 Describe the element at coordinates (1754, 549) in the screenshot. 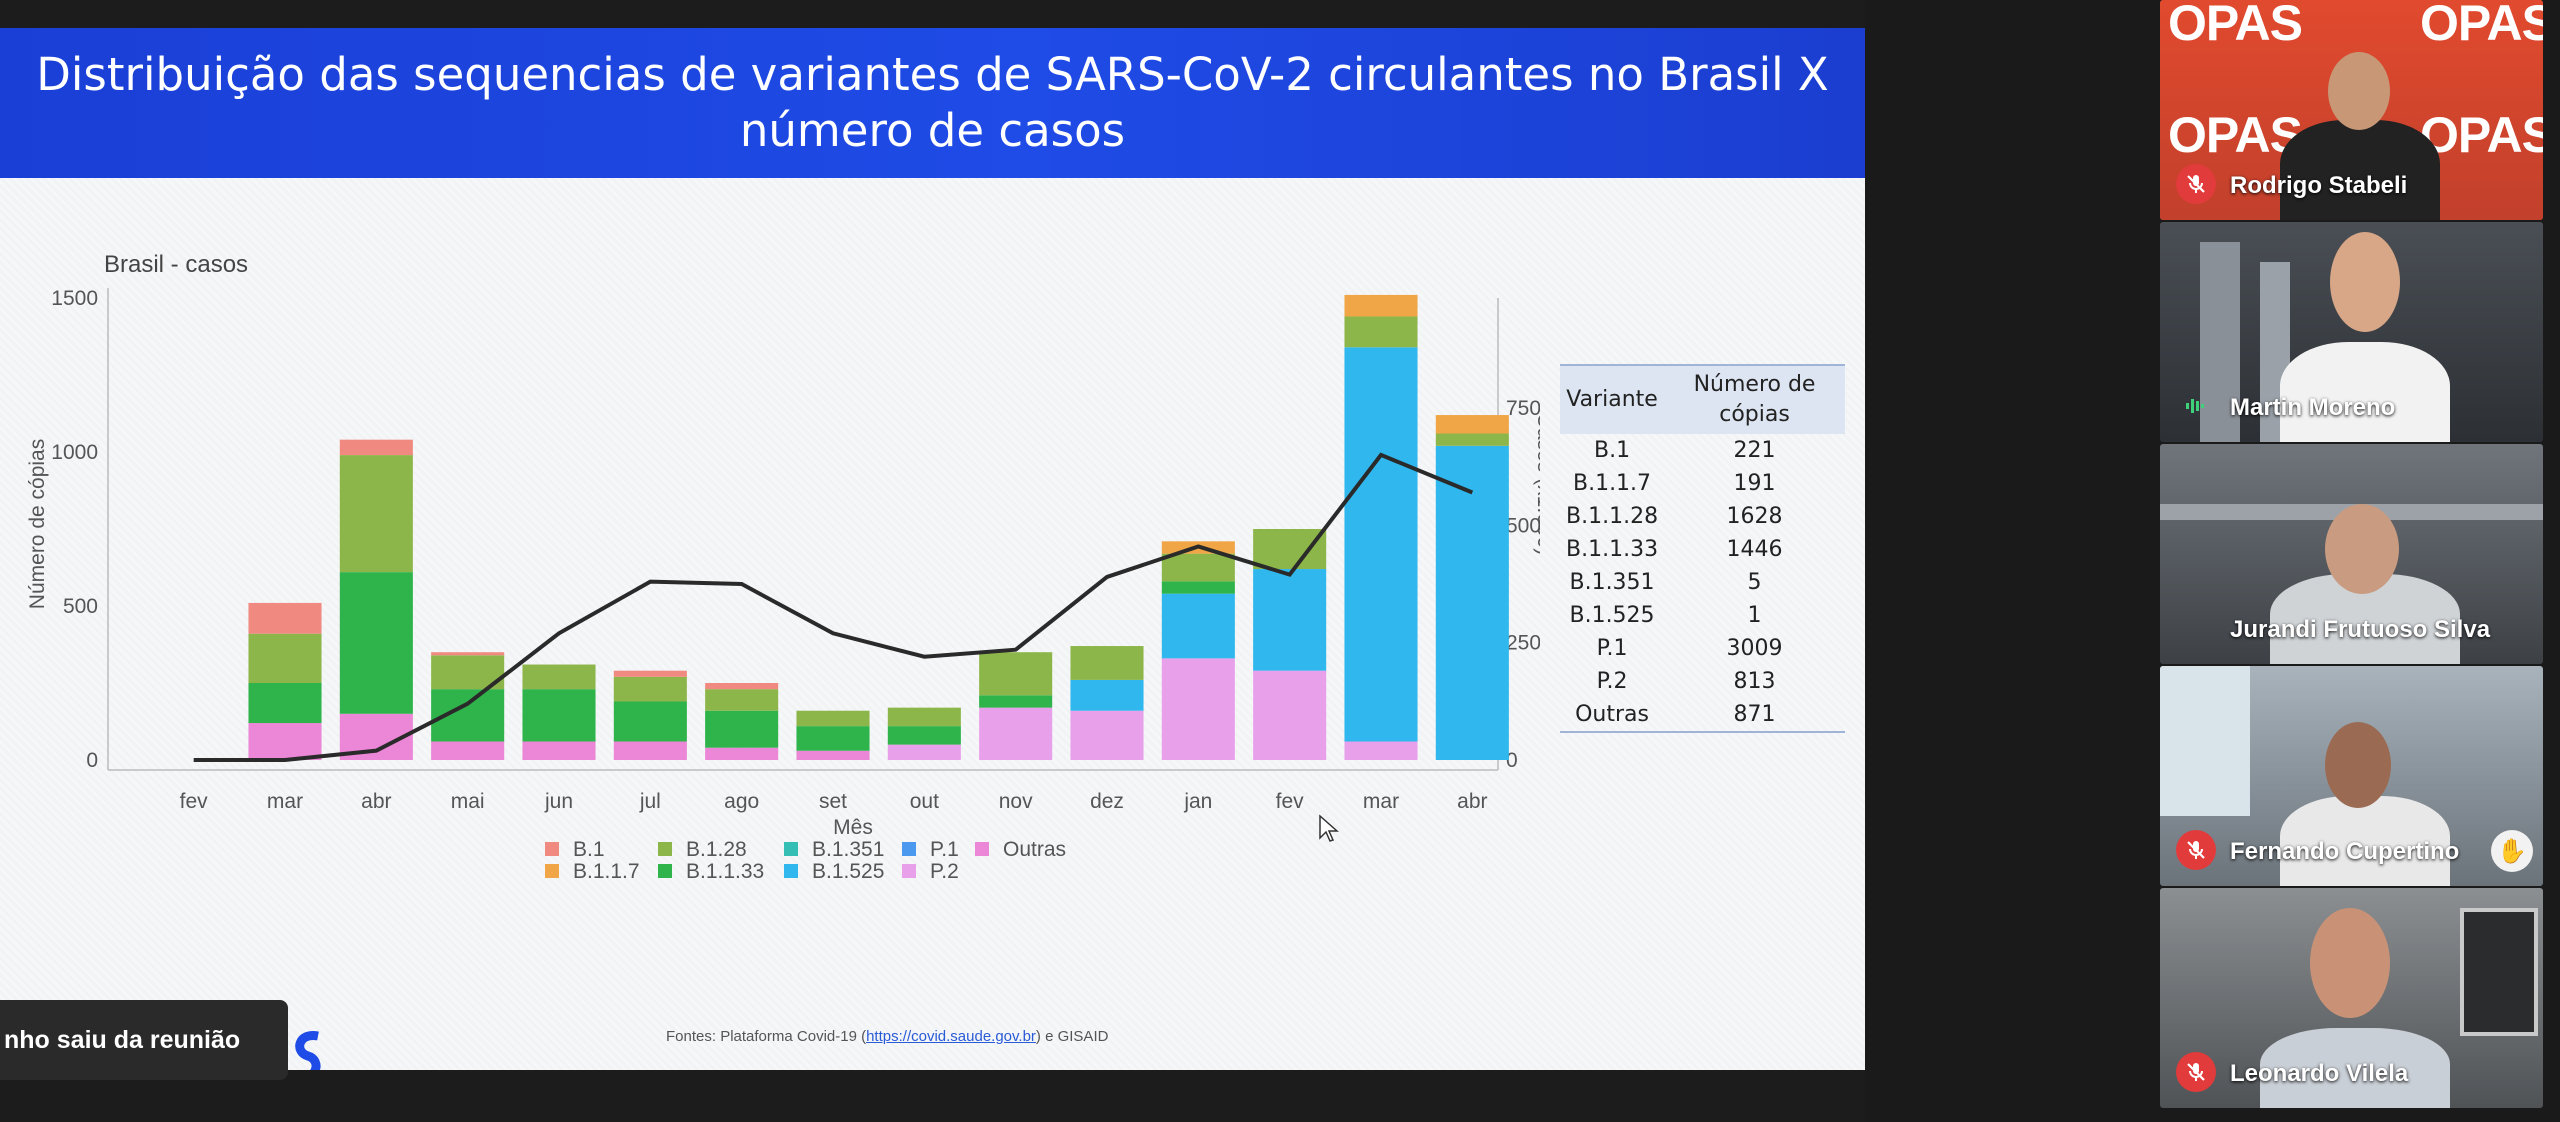

I see `table-cell-count: 1446` at that location.